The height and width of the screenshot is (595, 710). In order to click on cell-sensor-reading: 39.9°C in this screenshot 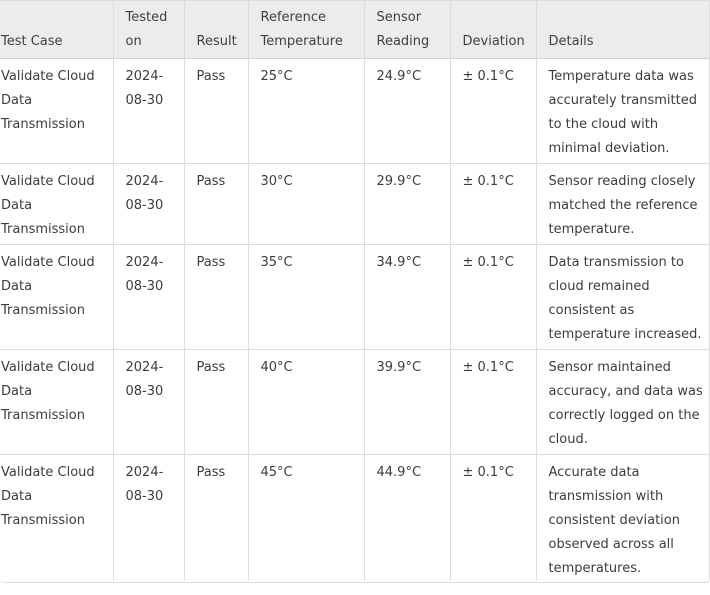, I will do `click(407, 402)`.